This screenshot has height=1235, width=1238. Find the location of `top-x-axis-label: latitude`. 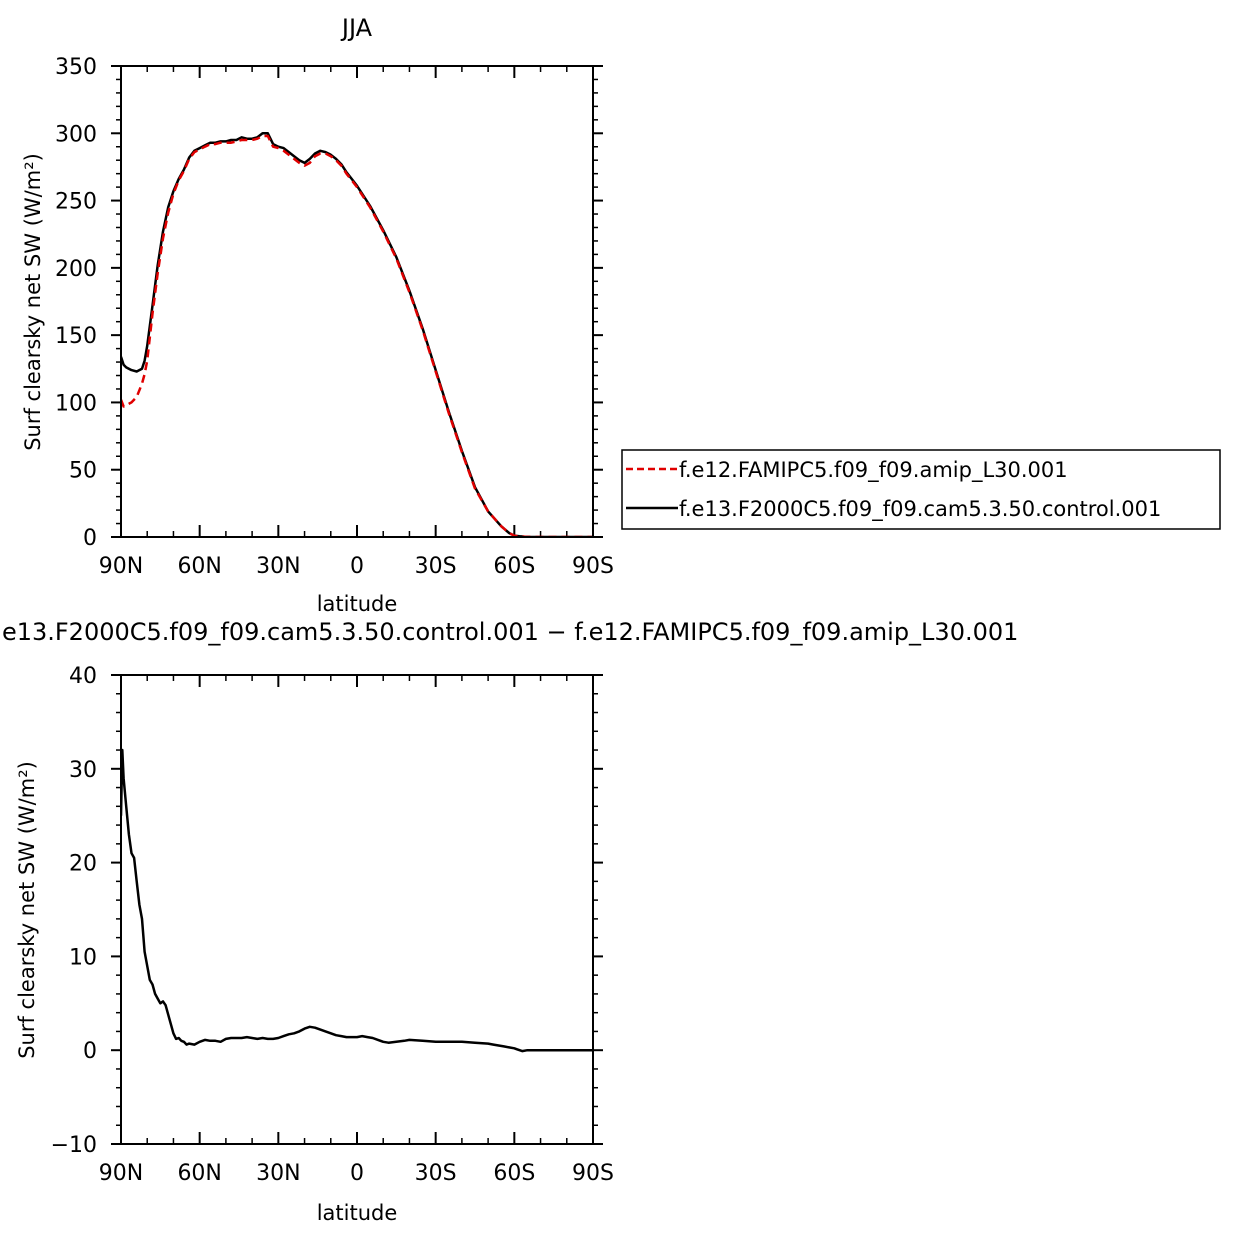

top-x-axis-label: latitude is located at coordinates (357, 604).